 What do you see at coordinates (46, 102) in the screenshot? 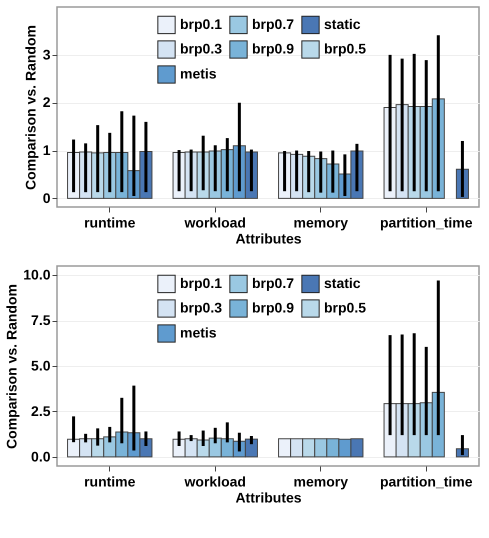
I see `y-tick-label: 2` at bounding box center [46, 102].